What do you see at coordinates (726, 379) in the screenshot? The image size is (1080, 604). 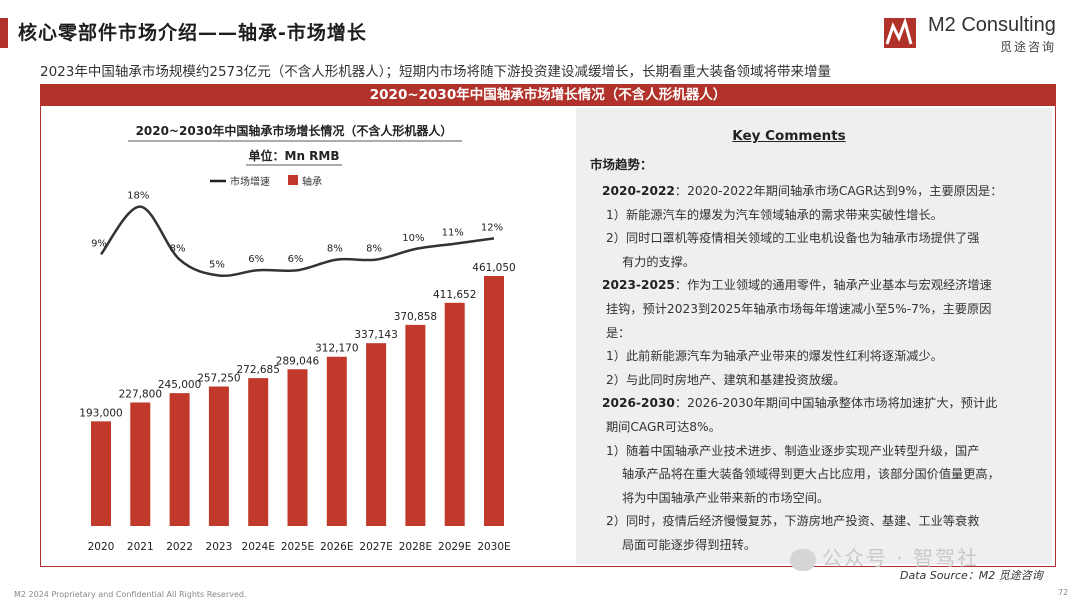 I see `comment-line: 2）与此同时房地产、建筑和基建投资放缓。` at bounding box center [726, 379].